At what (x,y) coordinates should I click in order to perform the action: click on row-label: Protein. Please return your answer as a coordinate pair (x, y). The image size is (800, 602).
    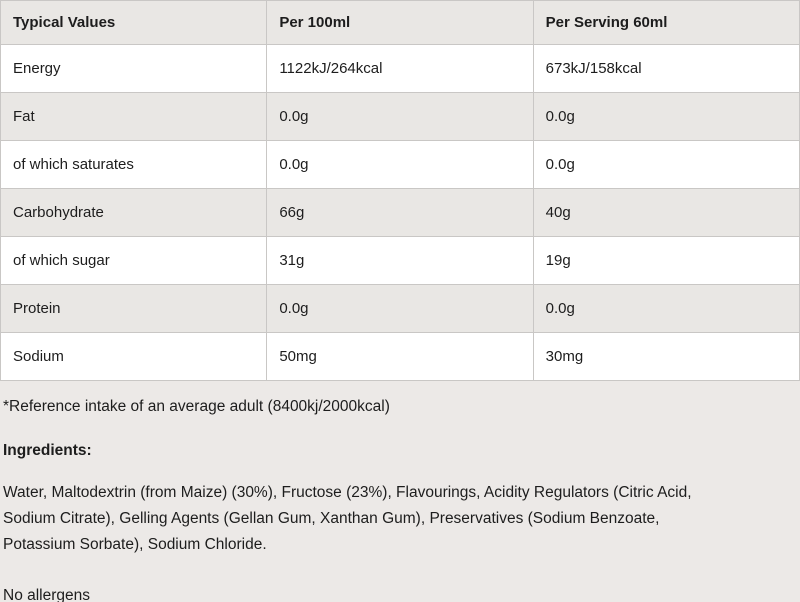
    Looking at the image, I should click on (134, 308).